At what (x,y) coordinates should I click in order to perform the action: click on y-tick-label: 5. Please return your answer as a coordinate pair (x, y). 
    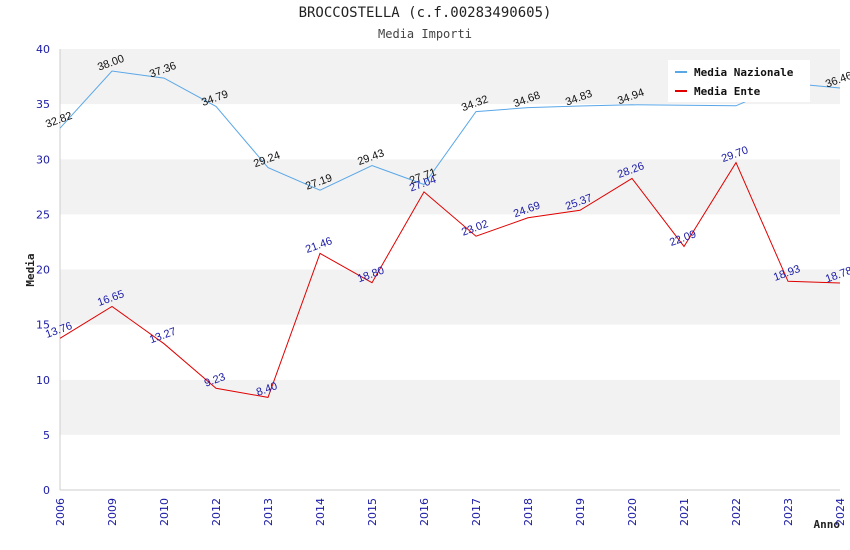
    Looking at the image, I should click on (46, 435).